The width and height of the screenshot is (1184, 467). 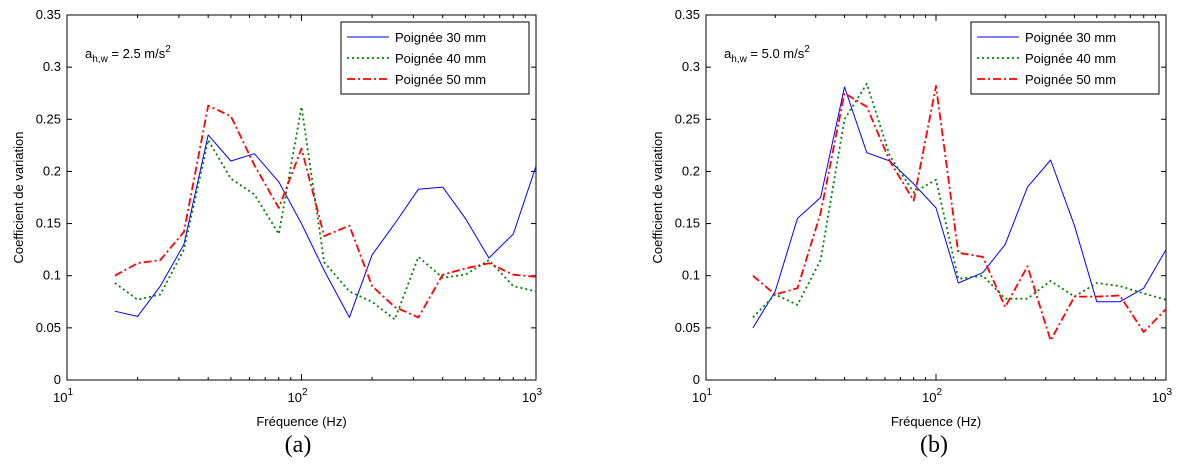 What do you see at coordinates (934, 445) in the screenshot?
I see `panel-caption: (b)` at bounding box center [934, 445].